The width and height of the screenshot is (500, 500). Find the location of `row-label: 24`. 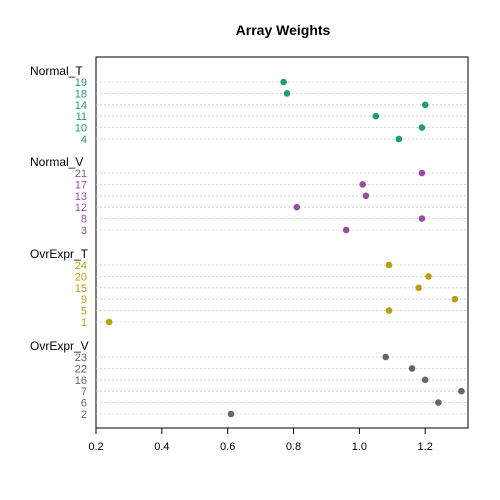

row-label: 24 is located at coordinates (81, 266).